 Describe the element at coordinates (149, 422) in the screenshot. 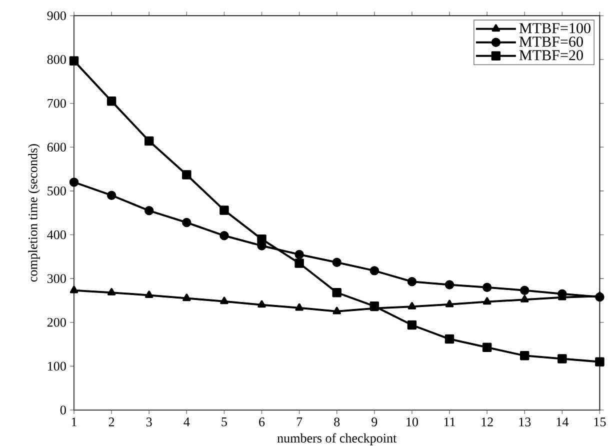

I see `x-tick-label: 3` at that location.